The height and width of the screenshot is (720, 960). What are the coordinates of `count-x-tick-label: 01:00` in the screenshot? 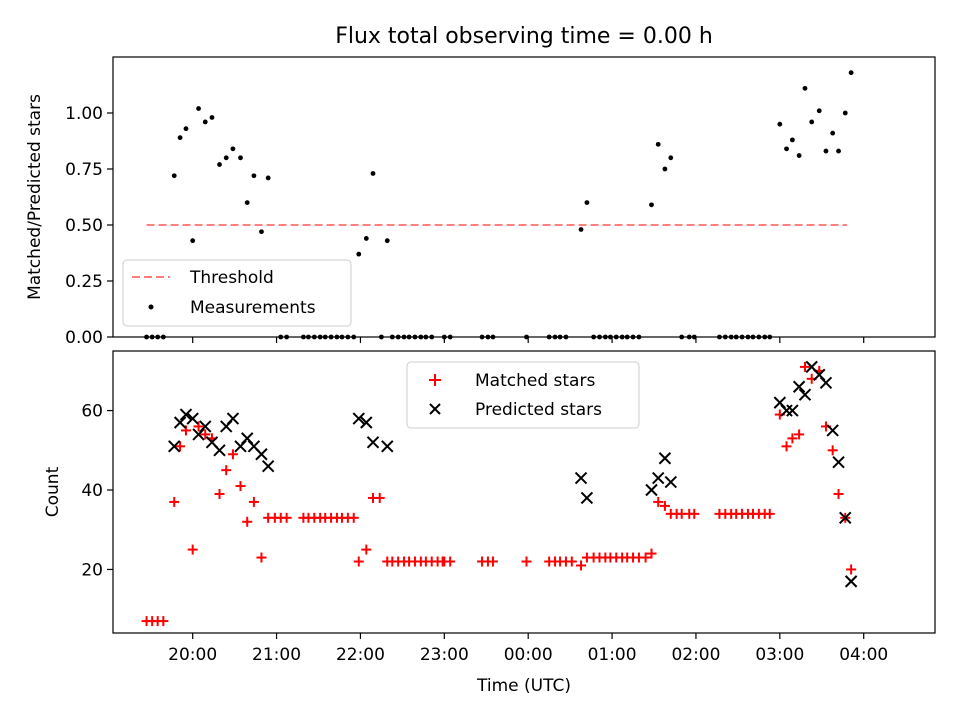 It's located at (612, 655).